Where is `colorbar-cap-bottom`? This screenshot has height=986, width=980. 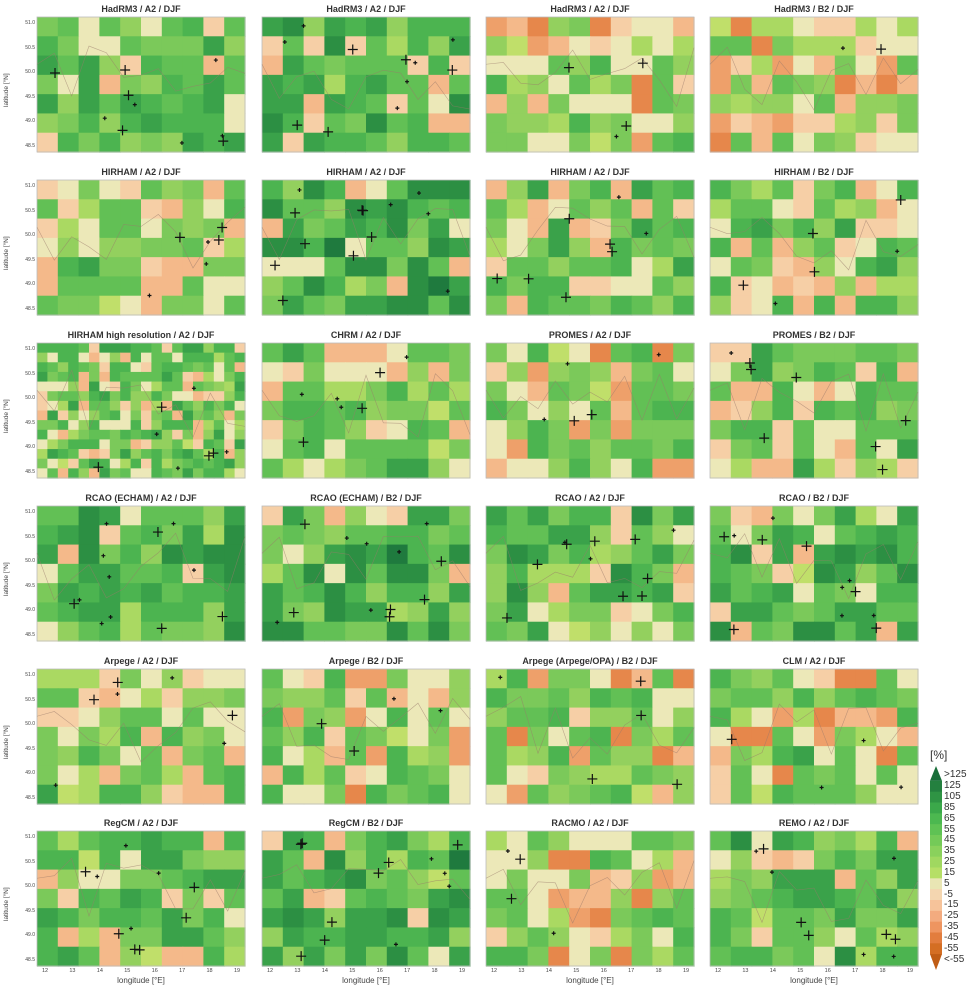
colorbar-cap-bottom is located at coordinates (936, 962).